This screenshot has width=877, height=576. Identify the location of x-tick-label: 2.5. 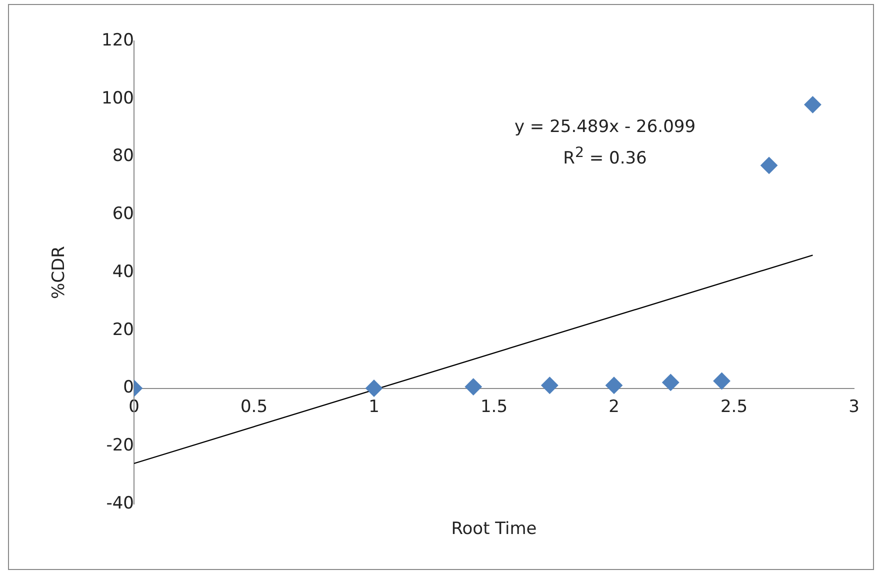
(734, 406).